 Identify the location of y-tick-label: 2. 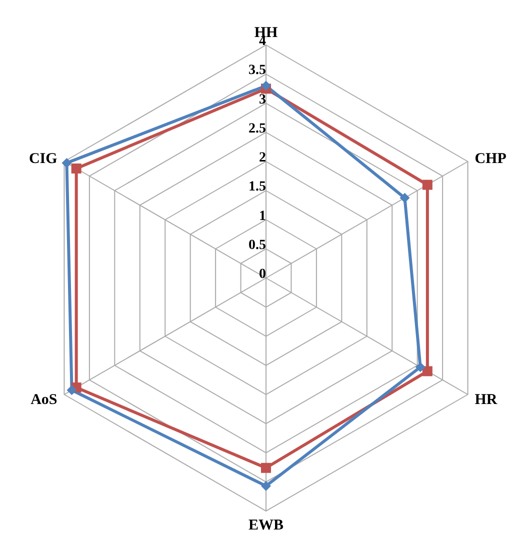
(262, 158).